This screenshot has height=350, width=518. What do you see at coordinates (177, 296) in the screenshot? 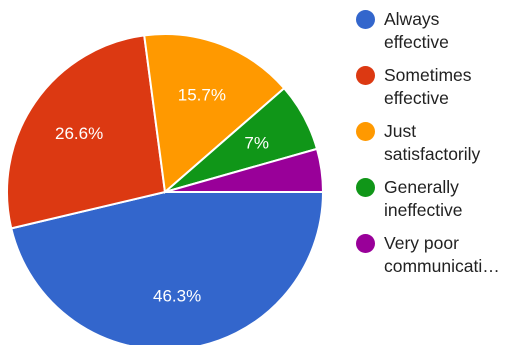
I see `slice-label-1: 46.3%` at bounding box center [177, 296].